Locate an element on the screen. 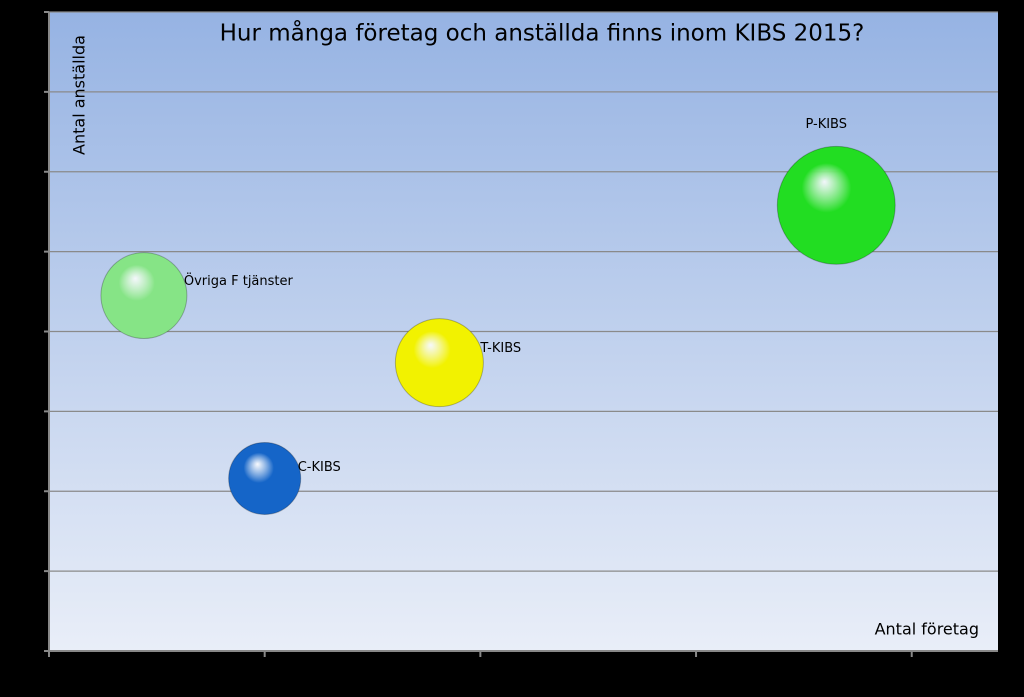 This screenshot has height=697, width=1024. x-axis-title: Antal företag is located at coordinates (927, 629).